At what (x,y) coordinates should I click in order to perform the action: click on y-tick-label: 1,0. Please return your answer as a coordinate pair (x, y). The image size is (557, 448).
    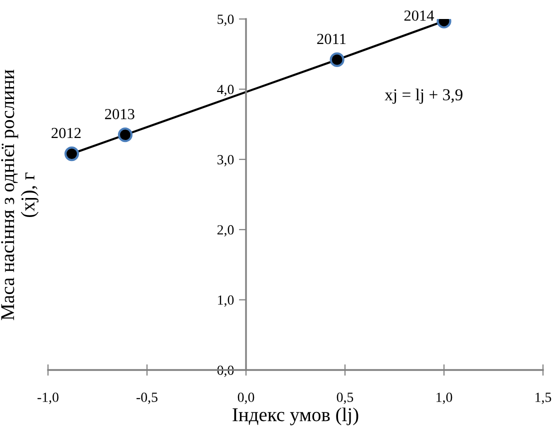
    Looking at the image, I should click on (226, 301).